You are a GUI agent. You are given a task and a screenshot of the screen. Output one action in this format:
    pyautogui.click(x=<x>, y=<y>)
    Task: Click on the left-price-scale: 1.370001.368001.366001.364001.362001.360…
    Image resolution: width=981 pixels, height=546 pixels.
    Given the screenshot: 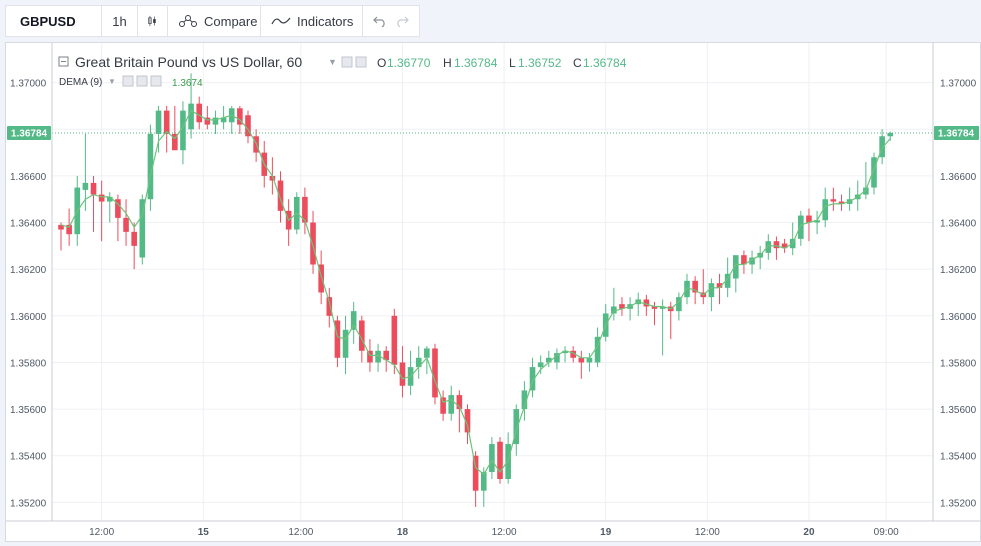 What is the action you would take?
    pyautogui.click(x=28, y=294)
    